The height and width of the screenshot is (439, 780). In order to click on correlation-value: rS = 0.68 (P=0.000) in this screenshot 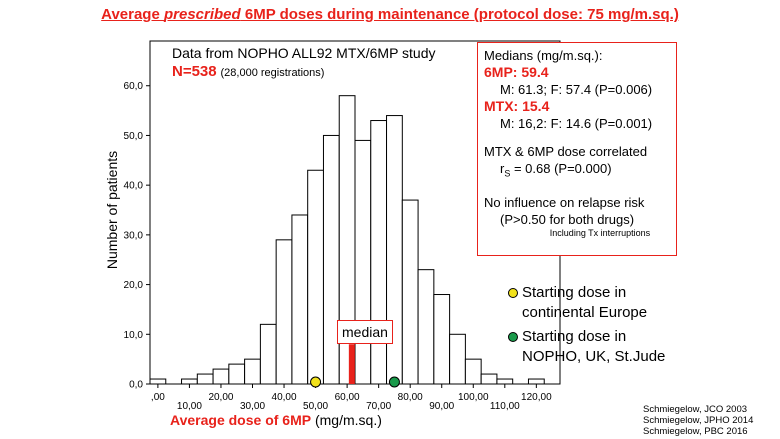, I will do `click(556, 170)`.